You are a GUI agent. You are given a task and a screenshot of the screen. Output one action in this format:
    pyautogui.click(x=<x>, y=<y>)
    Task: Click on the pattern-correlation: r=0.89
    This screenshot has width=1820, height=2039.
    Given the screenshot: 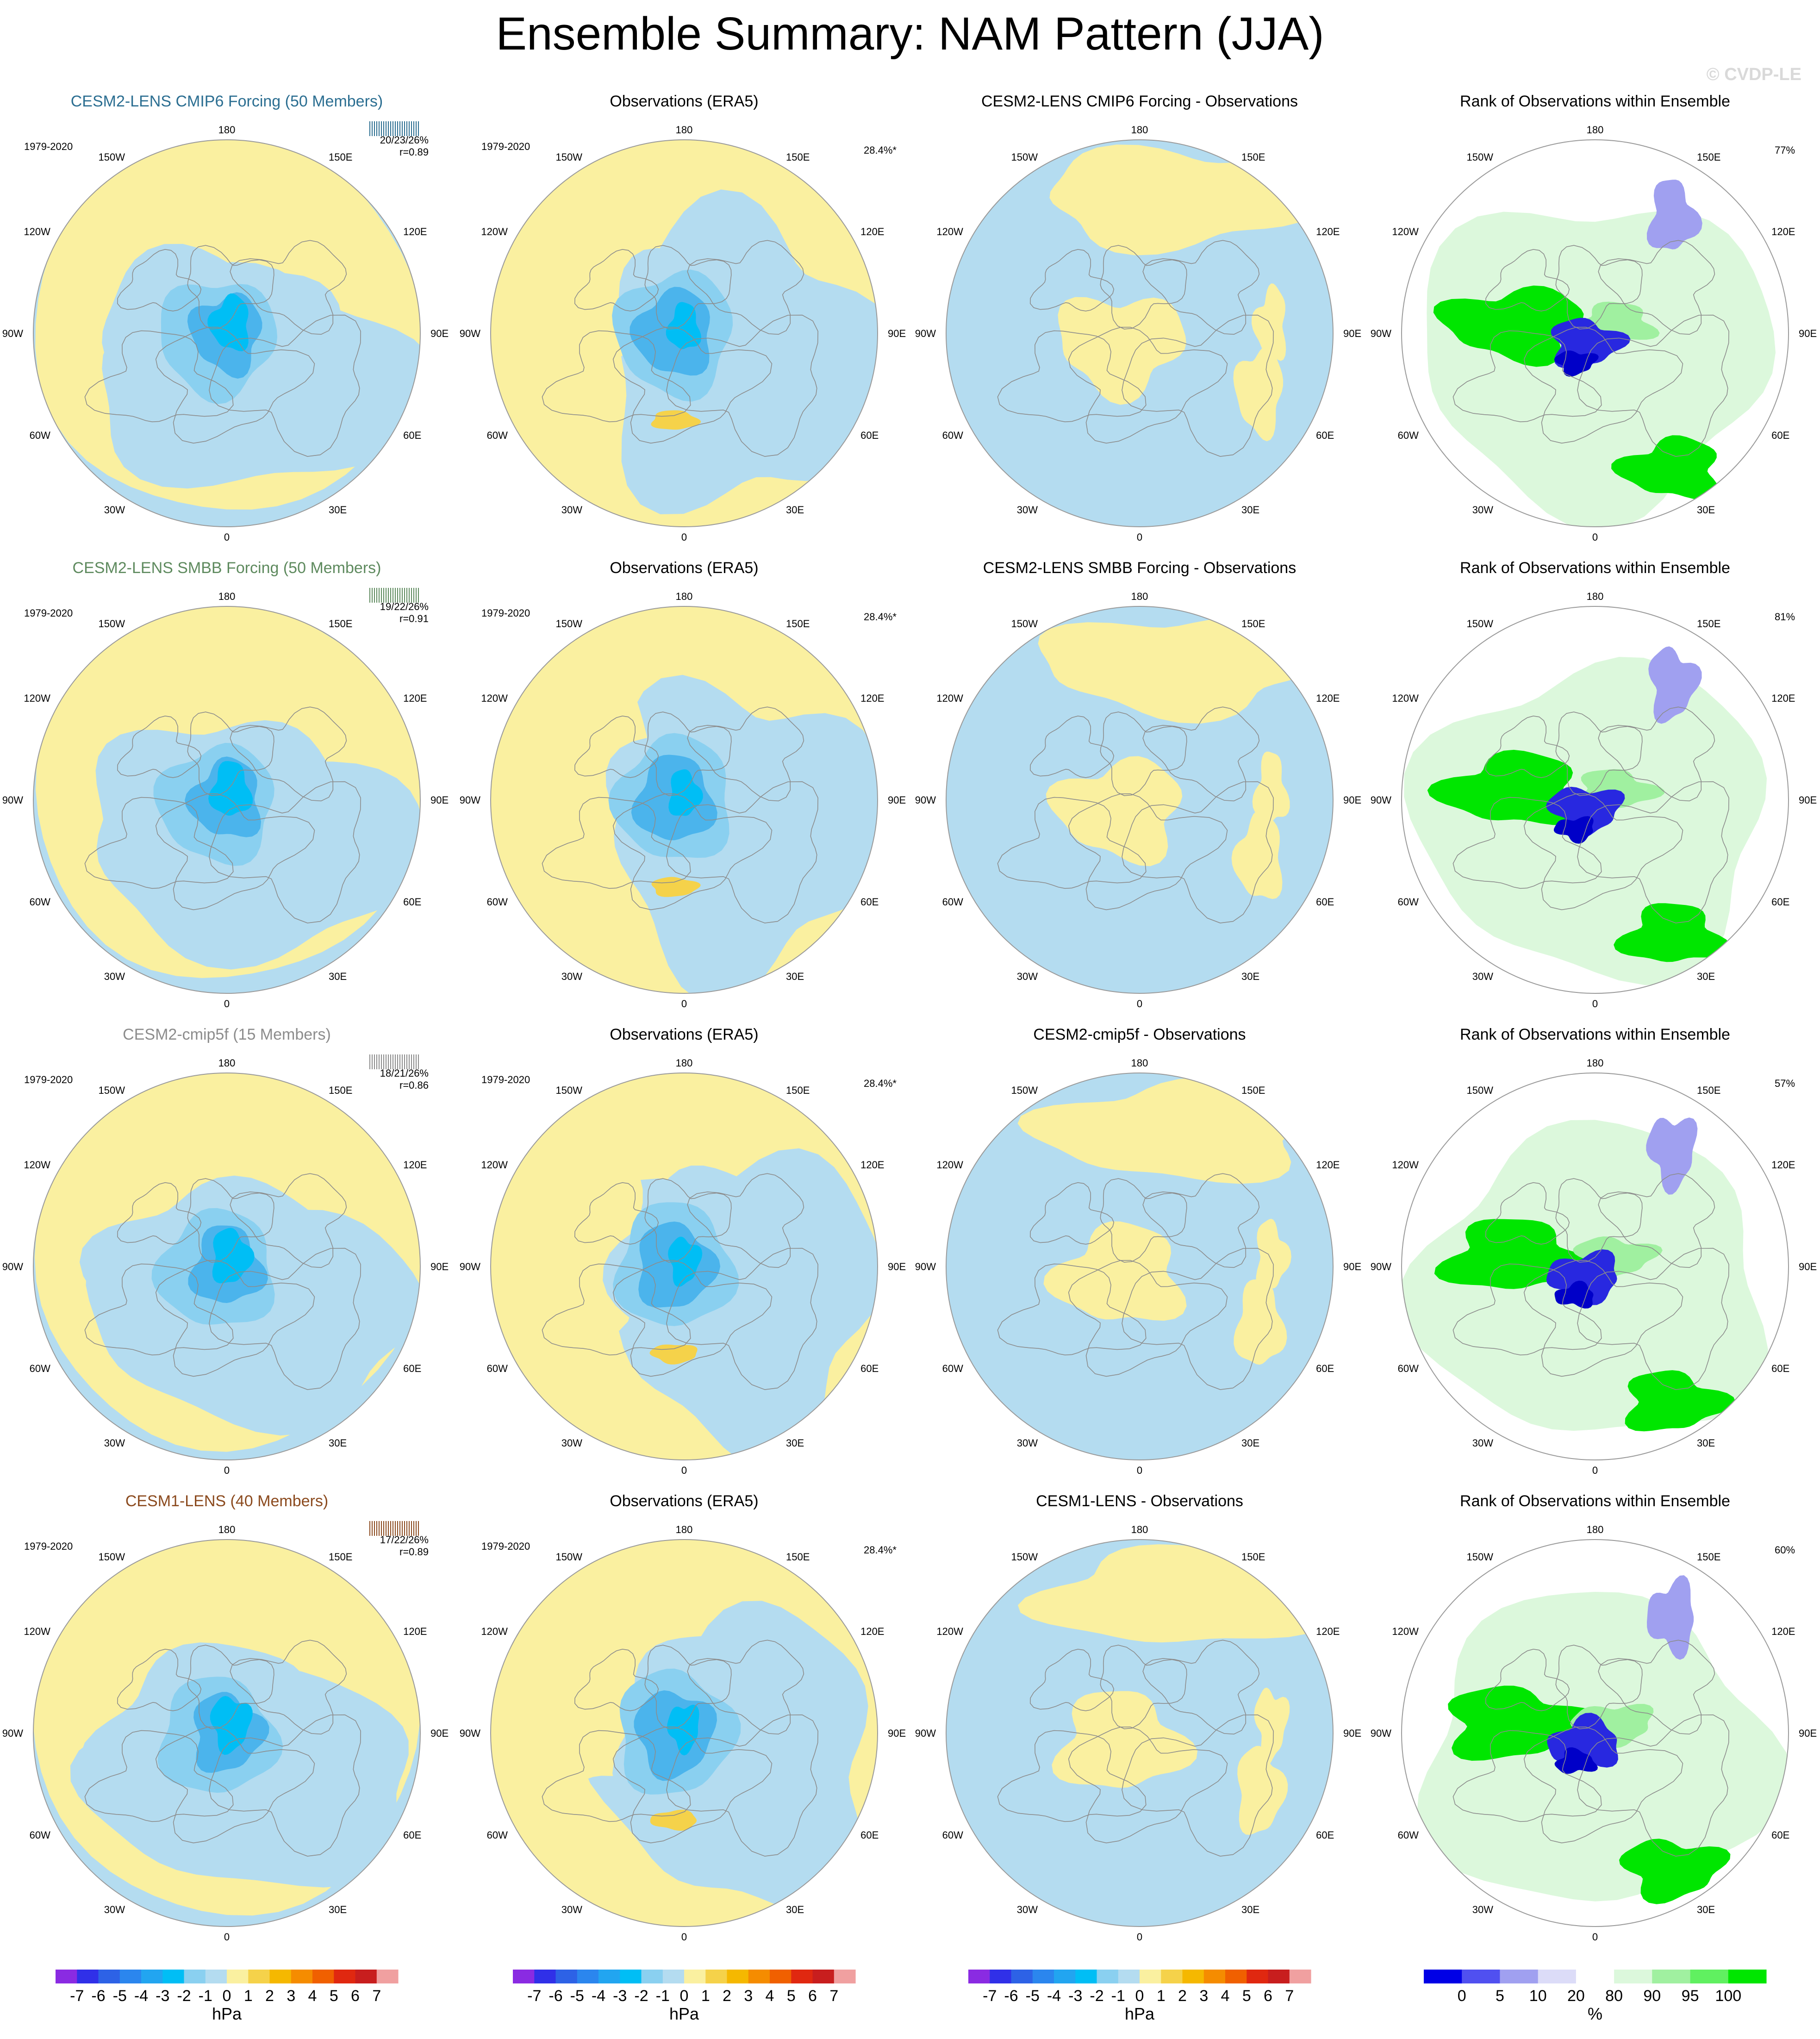 What is the action you would take?
    pyautogui.click(x=414, y=1552)
    